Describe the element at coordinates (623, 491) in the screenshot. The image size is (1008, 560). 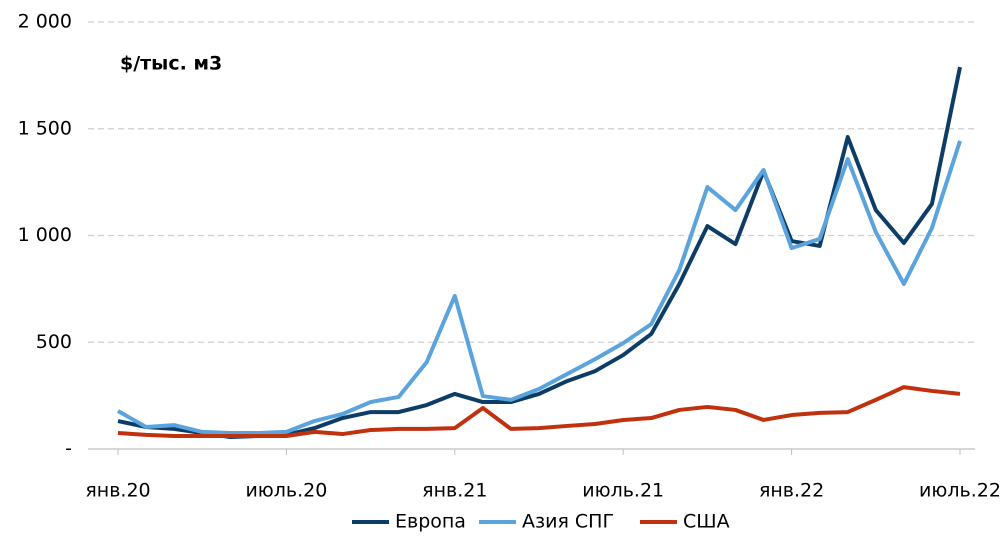
I see `x-tick-label: июль.21` at that location.